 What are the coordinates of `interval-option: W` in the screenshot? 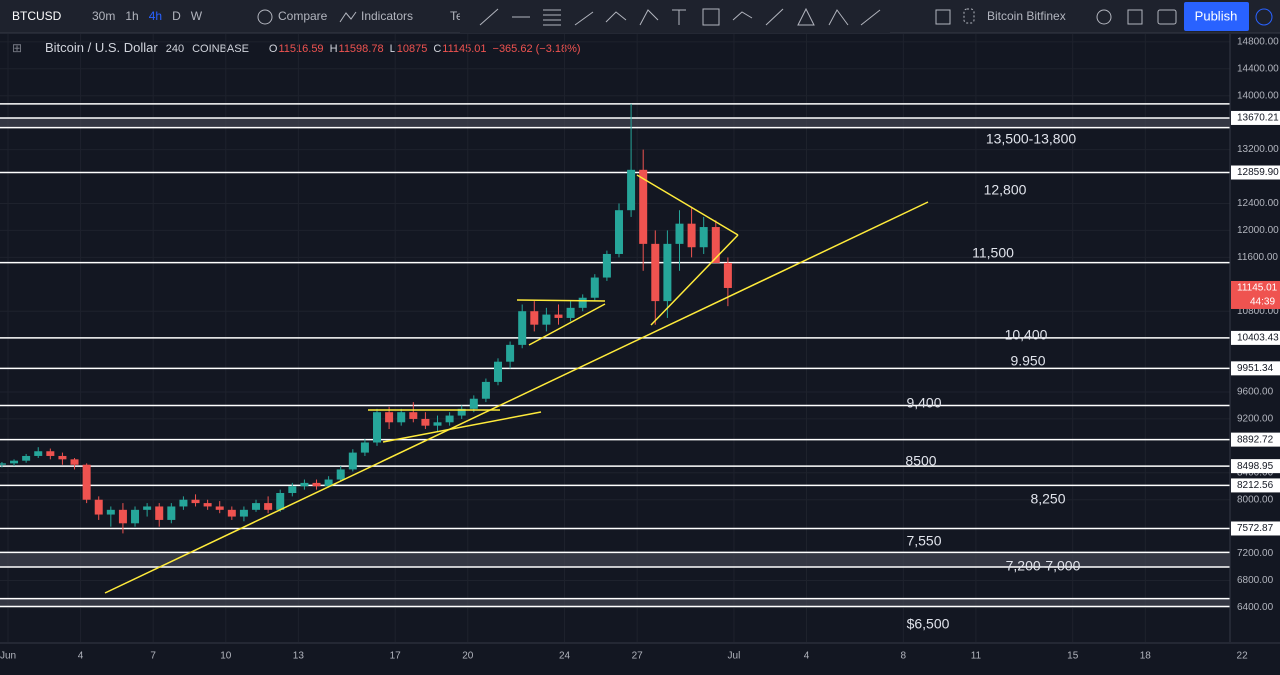 It's located at (197, 16).